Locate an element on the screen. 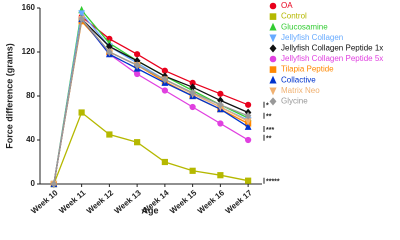  x-axis-label: Age is located at coordinates (149, 210).